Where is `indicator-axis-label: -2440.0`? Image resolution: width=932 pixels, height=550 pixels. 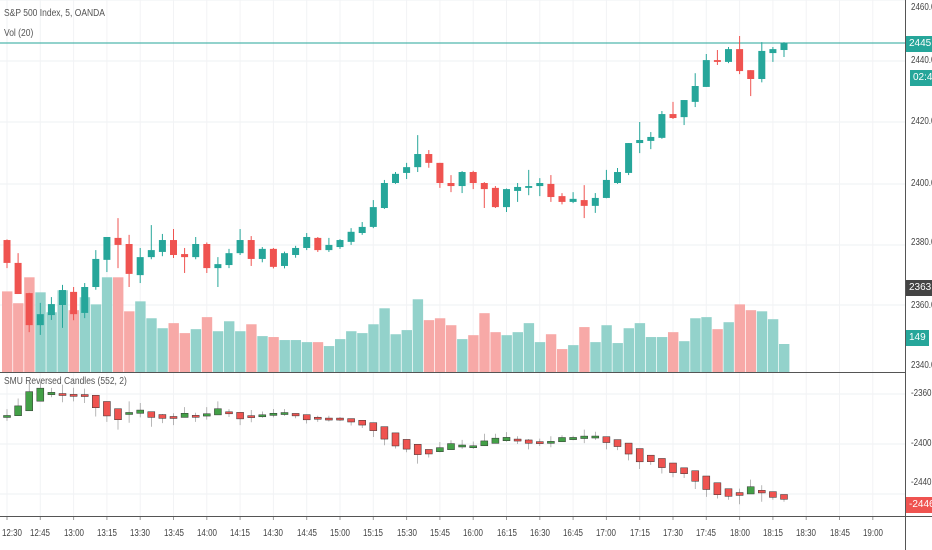 indicator-axis-label: -2440.0 is located at coordinates (921, 482).